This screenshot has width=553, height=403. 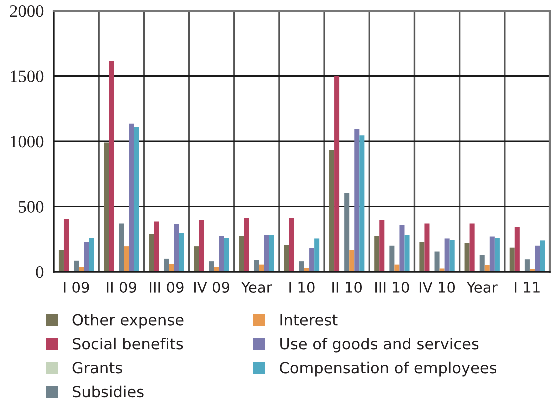 I want to click on y-tick-label: 2000, so click(x=27, y=11).